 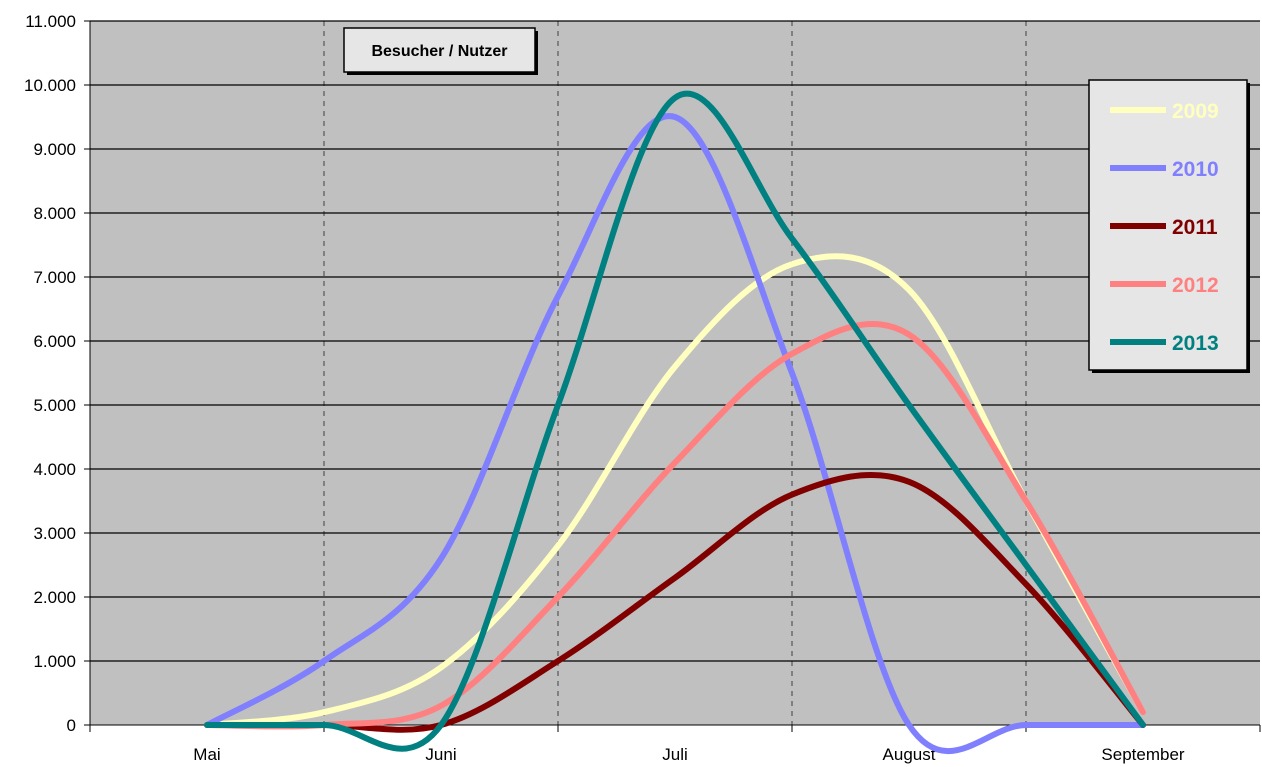 What do you see at coordinates (206, 754) in the screenshot?
I see `x-tick-label: Mai` at bounding box center [206, 754].